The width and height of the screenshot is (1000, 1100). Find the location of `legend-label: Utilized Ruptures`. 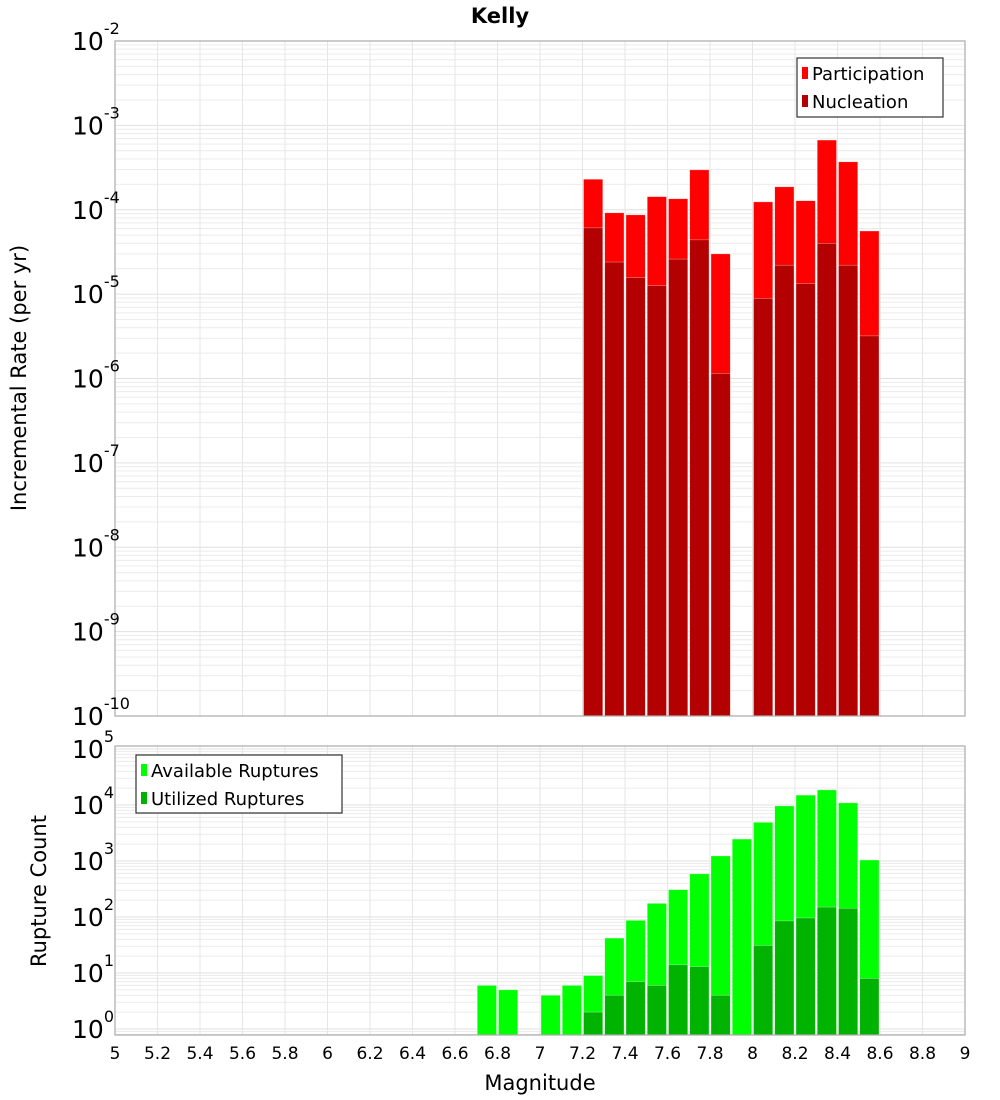

legend-label: Utilized Ruptures is located at coordinates (227, 799).